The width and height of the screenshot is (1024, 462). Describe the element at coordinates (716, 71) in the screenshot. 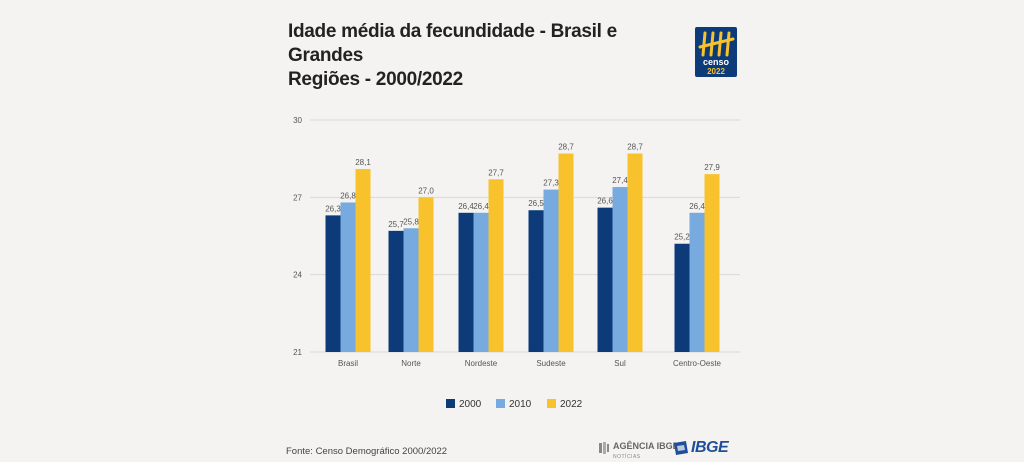

I see `logo-year: 2022` at that location.